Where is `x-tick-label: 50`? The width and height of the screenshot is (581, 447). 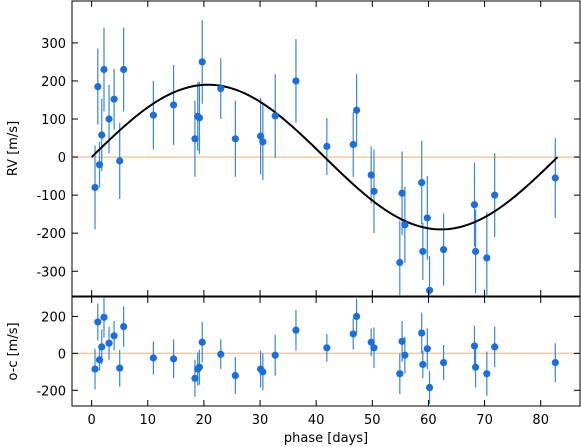 x-tick-label: 50 is located at coordinates (372, 420).